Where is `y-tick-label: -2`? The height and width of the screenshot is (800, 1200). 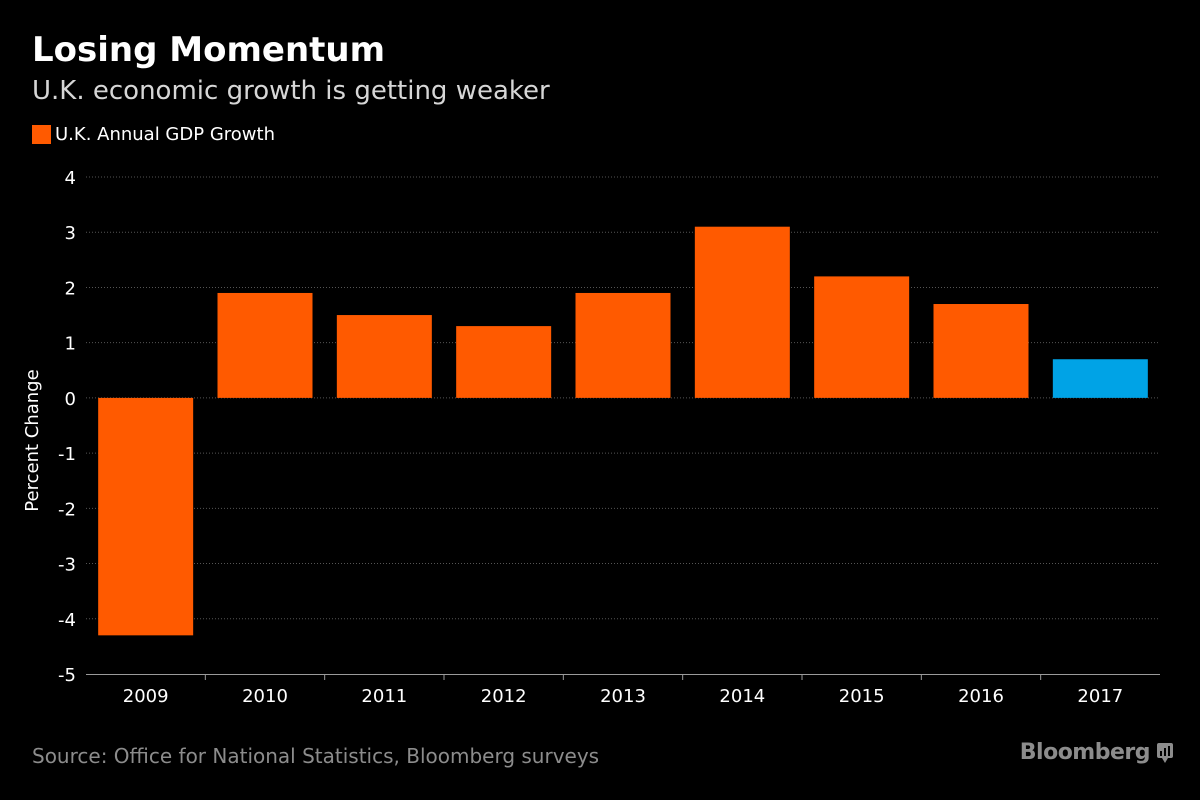 y-tick-label: -2 is located at coordinates (67, 509).